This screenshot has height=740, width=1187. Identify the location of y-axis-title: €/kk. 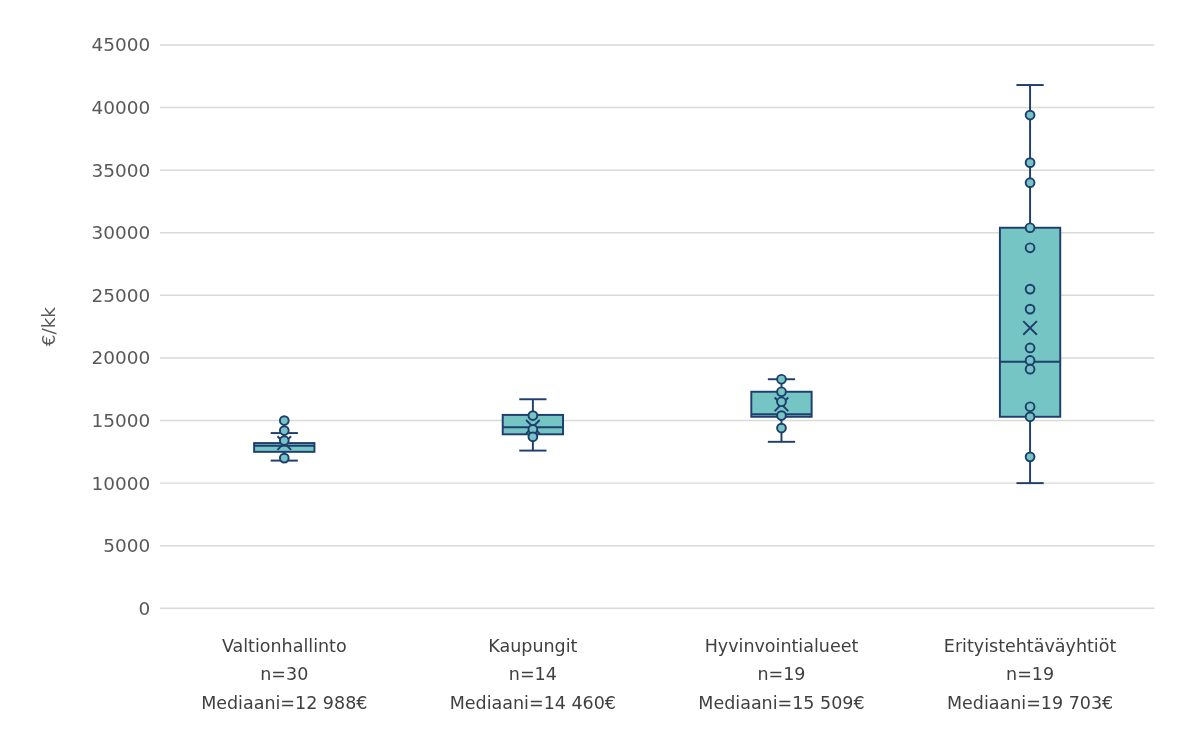
(48, 326).